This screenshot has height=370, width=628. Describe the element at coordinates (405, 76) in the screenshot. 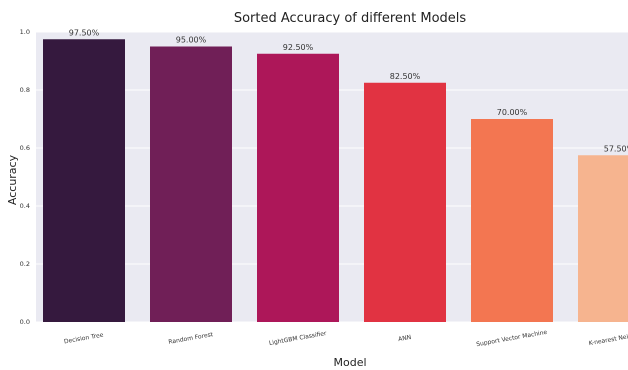

I see `data-label: 82.50%` at that location.